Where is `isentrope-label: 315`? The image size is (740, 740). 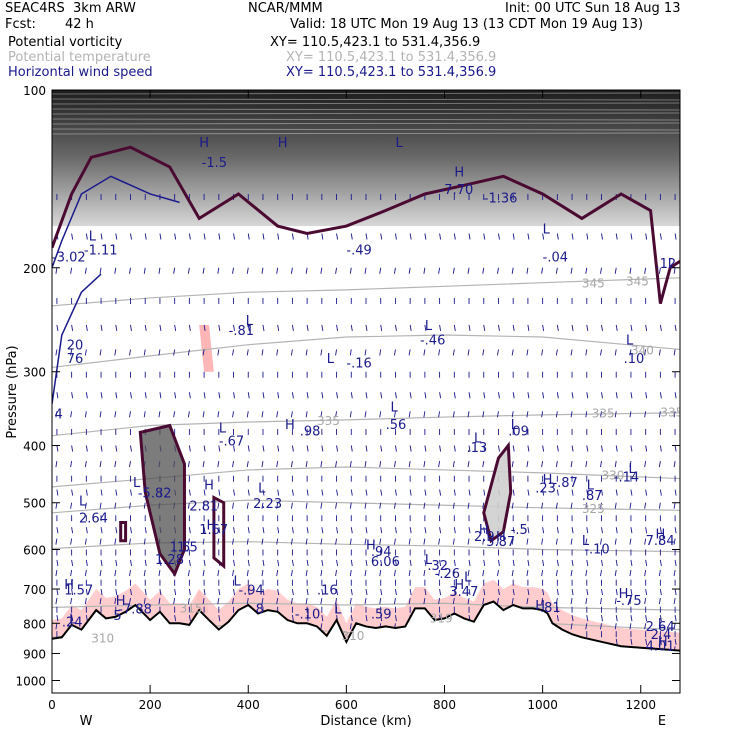 isentrope-label: 315 is located at coordinates (191, 608).